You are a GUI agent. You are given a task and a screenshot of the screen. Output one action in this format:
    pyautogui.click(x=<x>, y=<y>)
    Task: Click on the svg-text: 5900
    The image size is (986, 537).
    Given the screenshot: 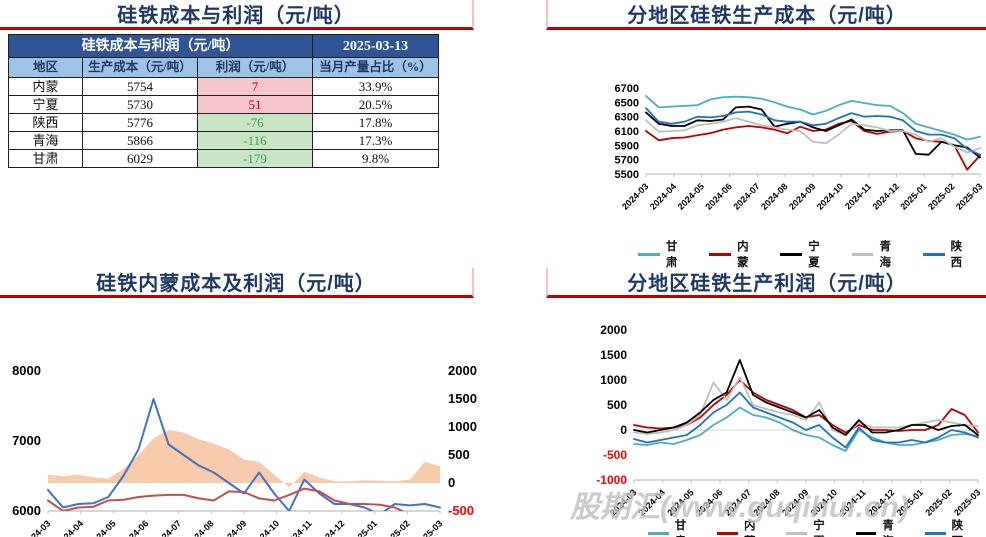 What is the action you would take?
    pyautogui.click(x=627, y=146)
    